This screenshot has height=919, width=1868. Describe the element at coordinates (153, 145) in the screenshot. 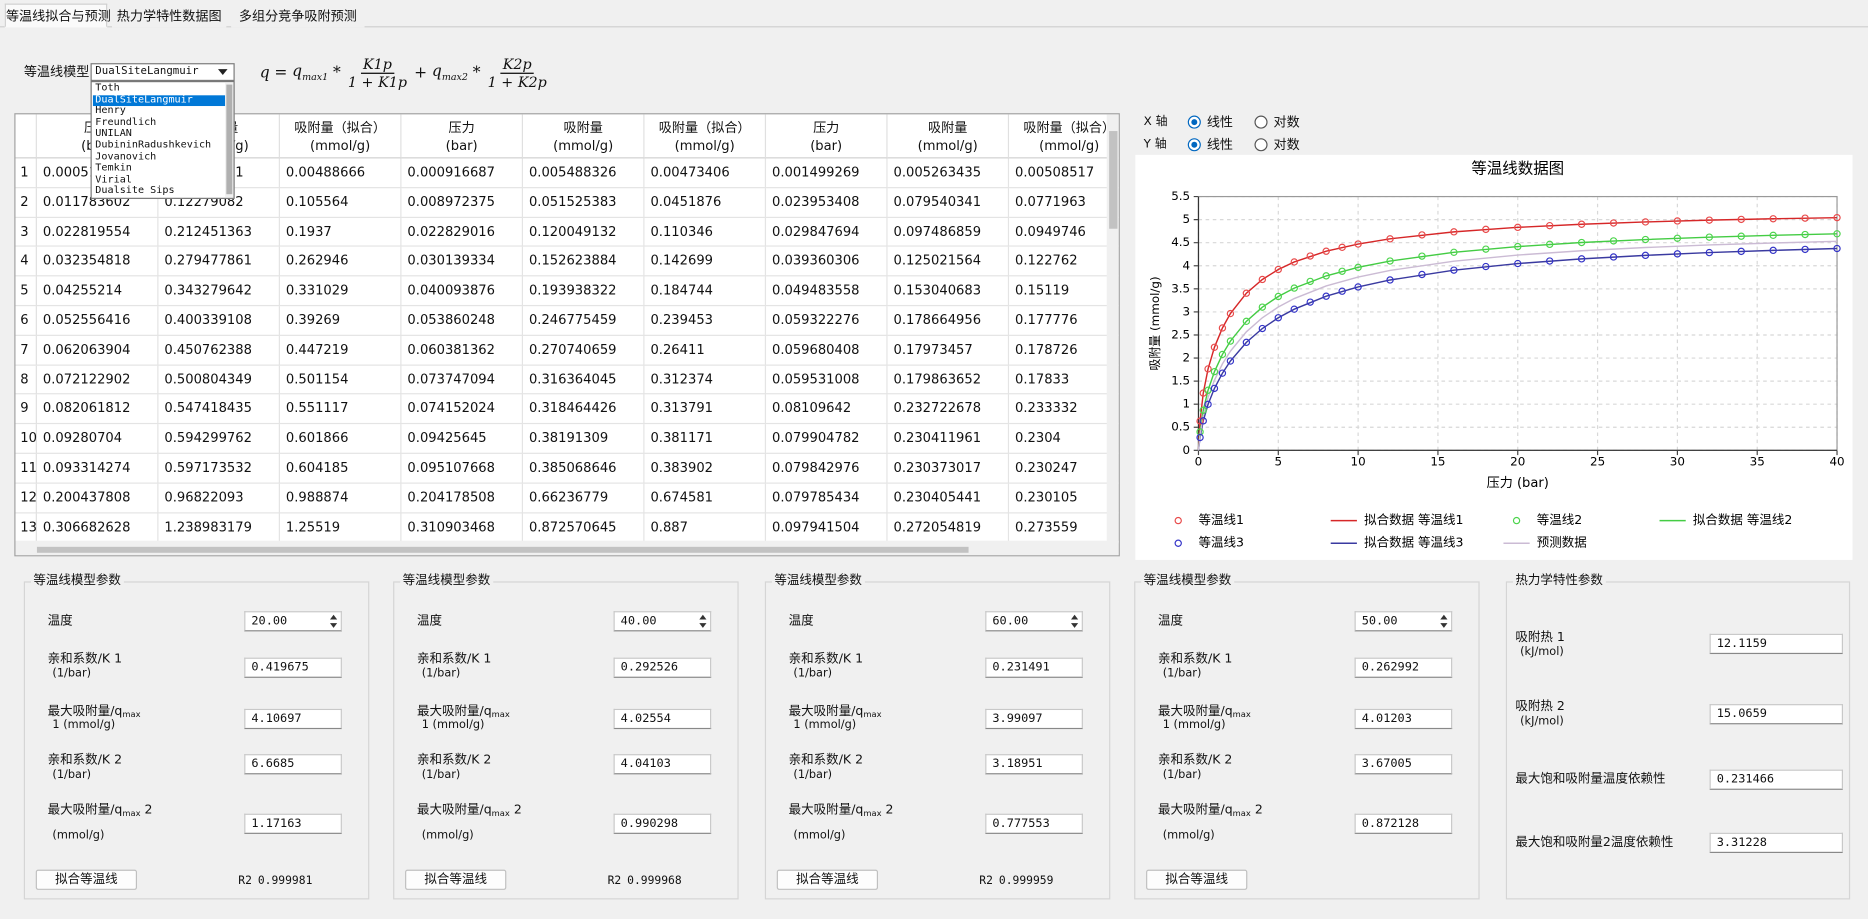

I see `dropdown-option: DubininRadushkevich` at that location.